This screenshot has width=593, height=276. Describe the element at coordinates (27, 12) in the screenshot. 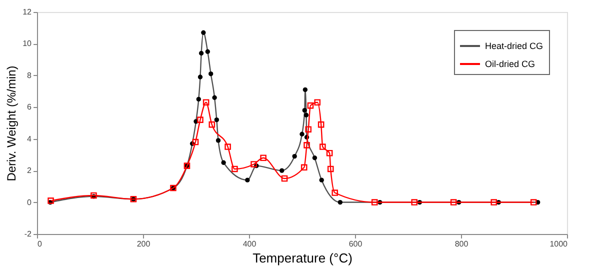

I see `y-tick-label: 12` at that location.